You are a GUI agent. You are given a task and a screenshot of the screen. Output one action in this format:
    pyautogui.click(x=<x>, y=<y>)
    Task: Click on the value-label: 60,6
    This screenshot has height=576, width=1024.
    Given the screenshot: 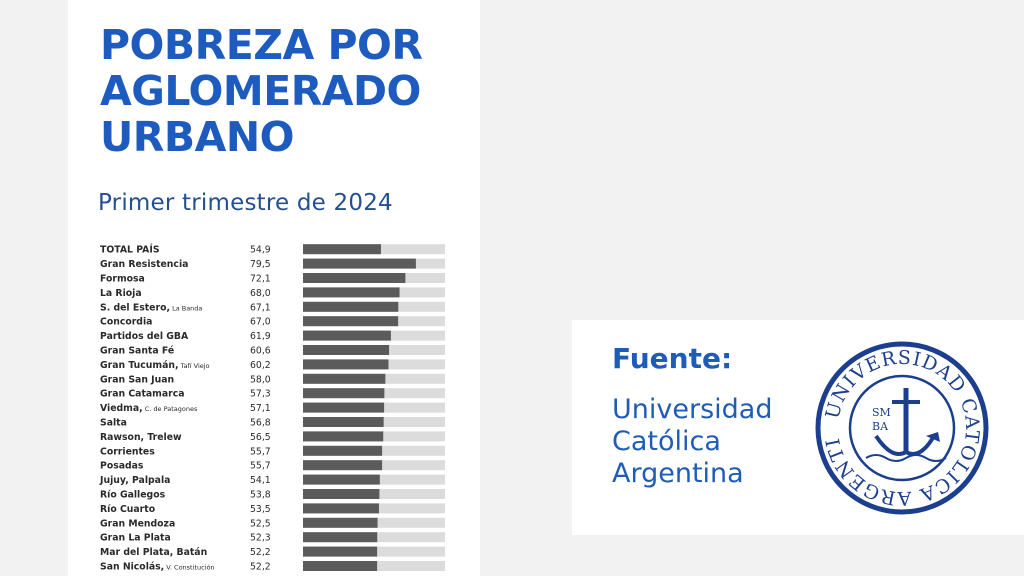 What is the action you would take?
    pyautogui.click(x=260, y=351)
    